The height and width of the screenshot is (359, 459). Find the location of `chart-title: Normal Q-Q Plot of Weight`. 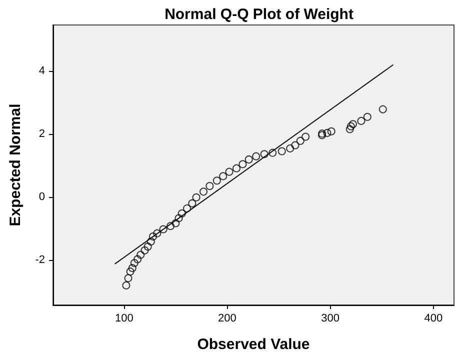

chart-title: Normal Q-Q Plot of Weight is located at coordinates (259, 14).